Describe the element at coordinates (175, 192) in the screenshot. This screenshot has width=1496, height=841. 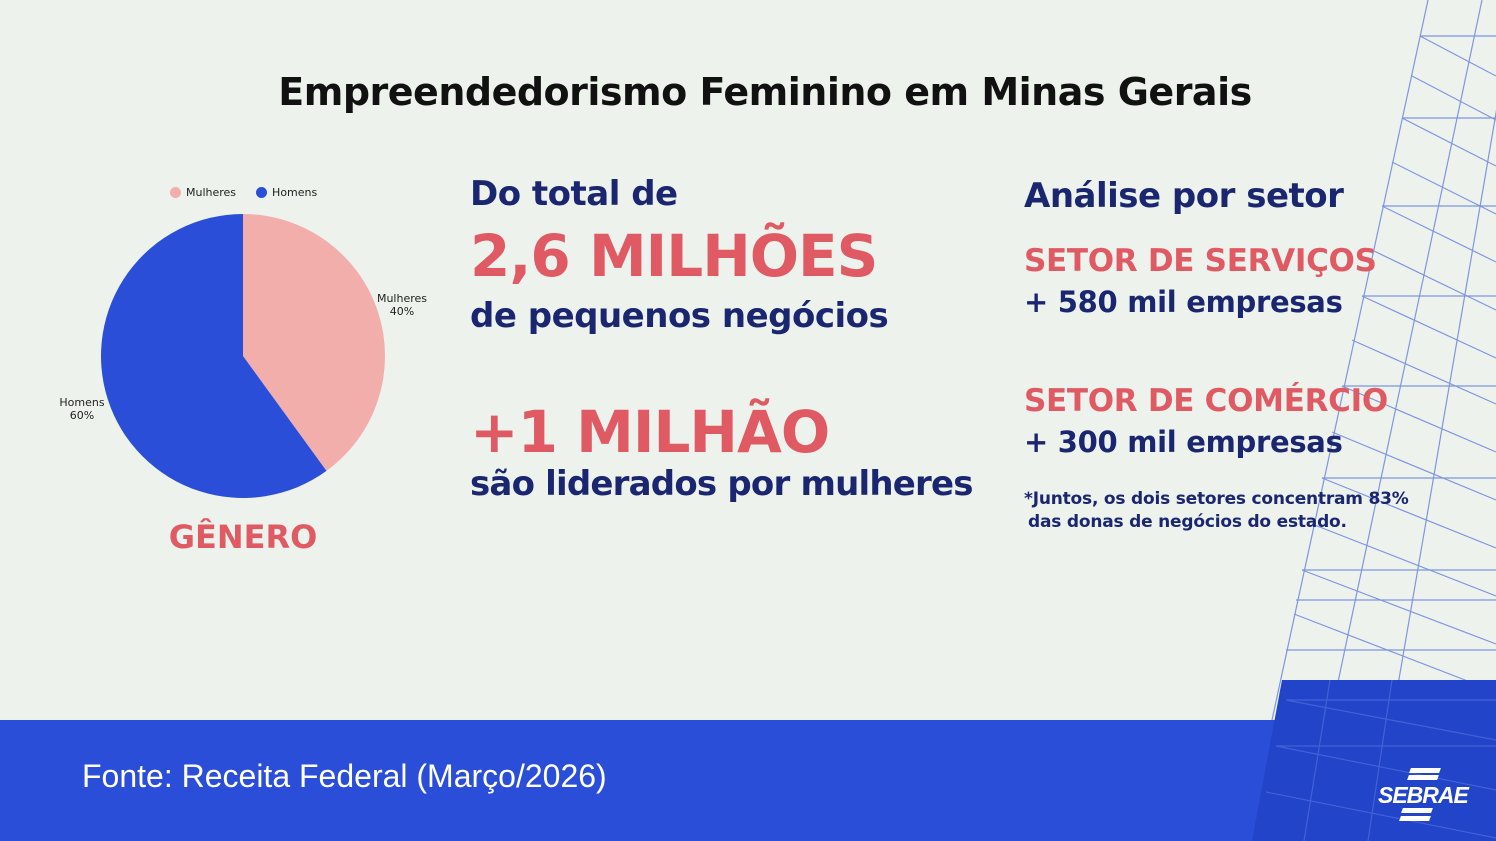
I see `legend-swatch-mulheres` at that location.